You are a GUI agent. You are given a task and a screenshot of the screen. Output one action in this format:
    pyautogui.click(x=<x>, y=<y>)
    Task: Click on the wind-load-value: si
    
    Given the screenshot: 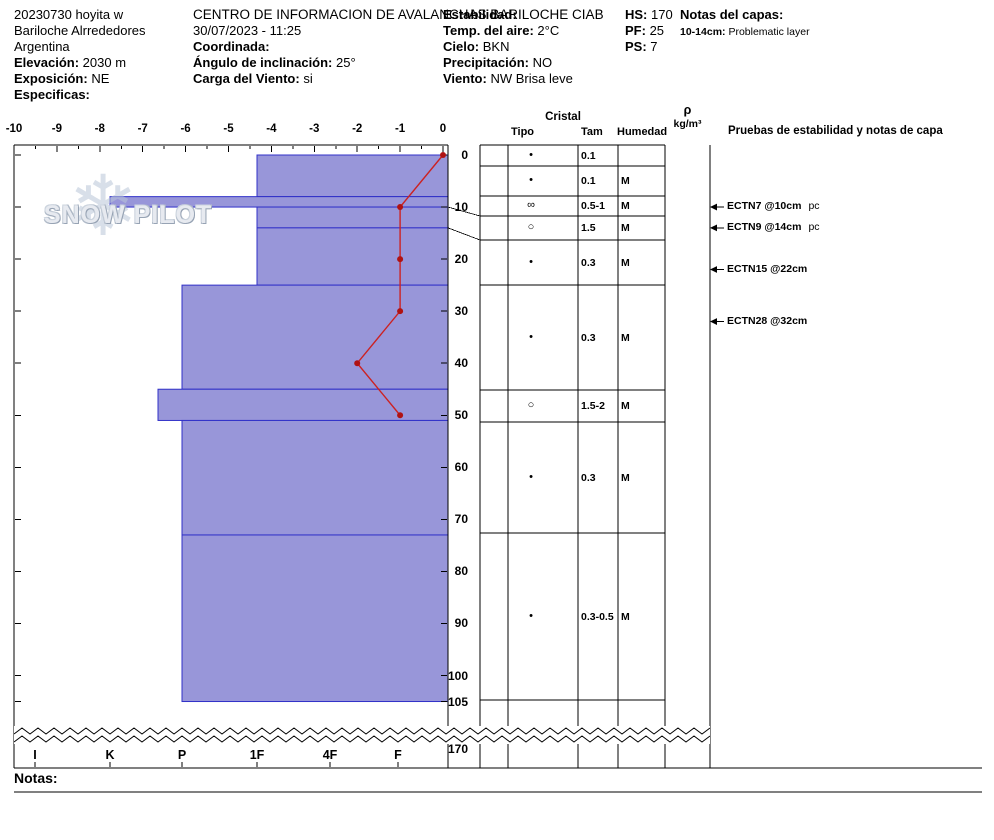 What is the action you would take?
    pyautogui.click(x=308, y=78)
    